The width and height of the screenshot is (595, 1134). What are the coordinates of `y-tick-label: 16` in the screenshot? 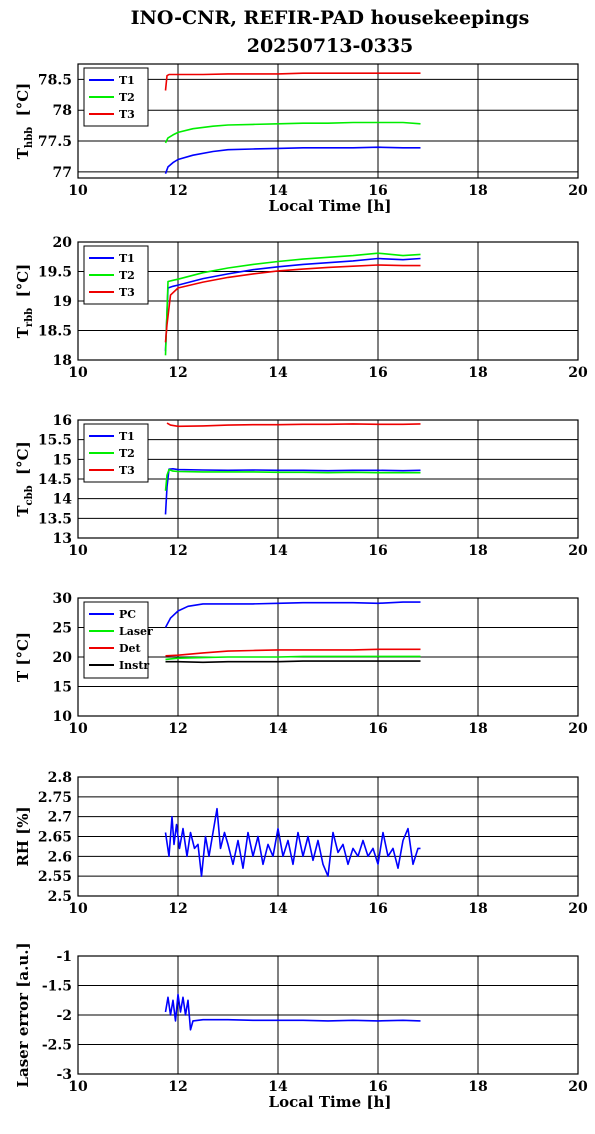 It's located at (62, 421).